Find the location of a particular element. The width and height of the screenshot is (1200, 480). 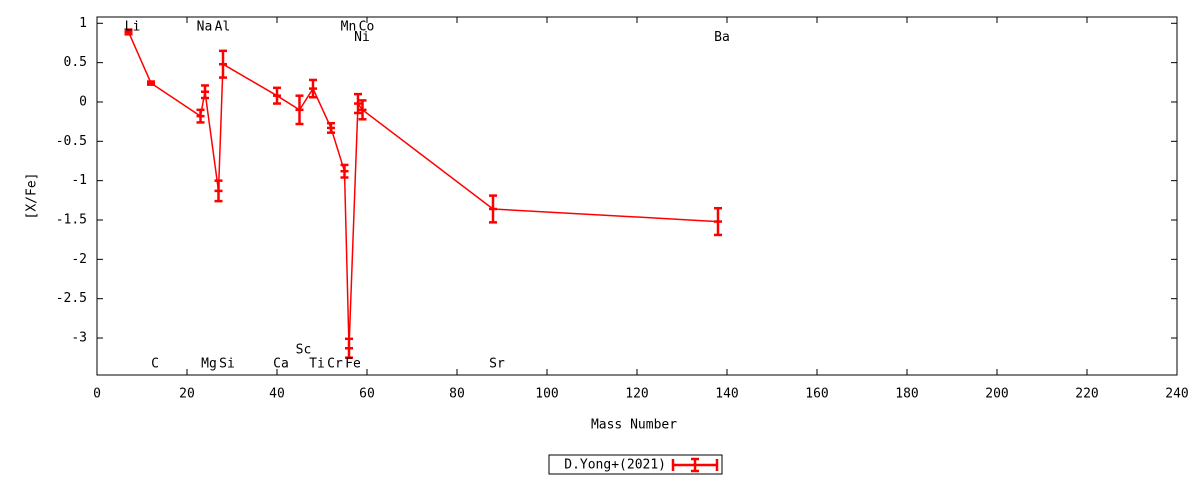

annotation: Si is located at coordinates (227, 363).